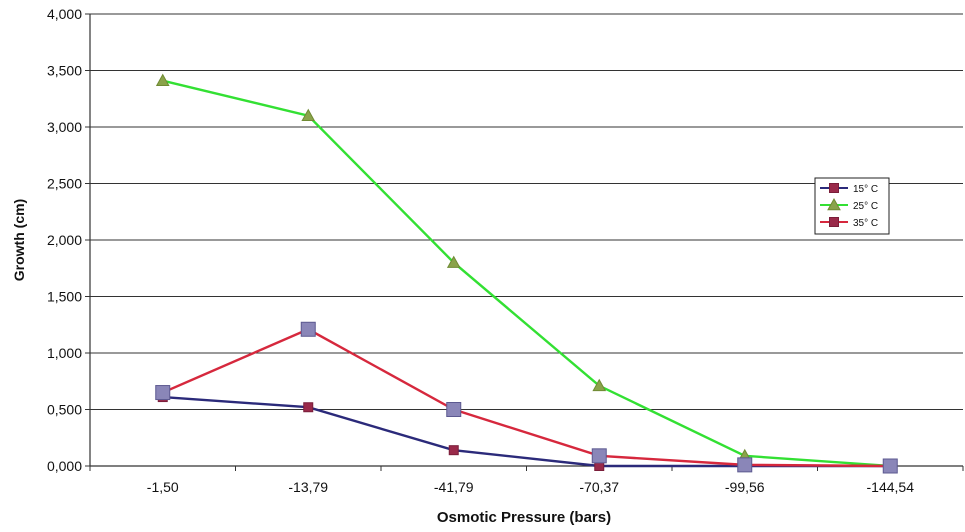  I want to click on legend: 15° C 25° C 35° C, so click(852, 206).